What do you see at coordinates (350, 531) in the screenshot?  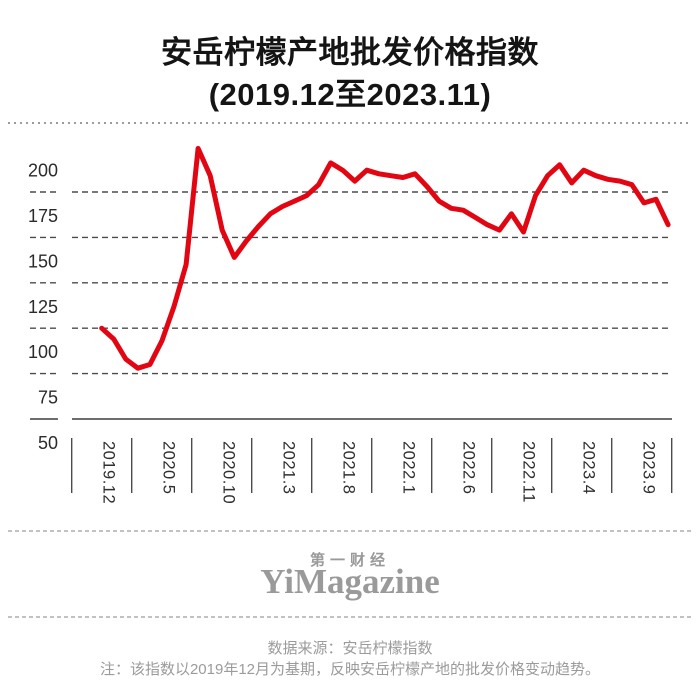 I see `dashed-divider-logo-top` at bounding box center [350, 531].